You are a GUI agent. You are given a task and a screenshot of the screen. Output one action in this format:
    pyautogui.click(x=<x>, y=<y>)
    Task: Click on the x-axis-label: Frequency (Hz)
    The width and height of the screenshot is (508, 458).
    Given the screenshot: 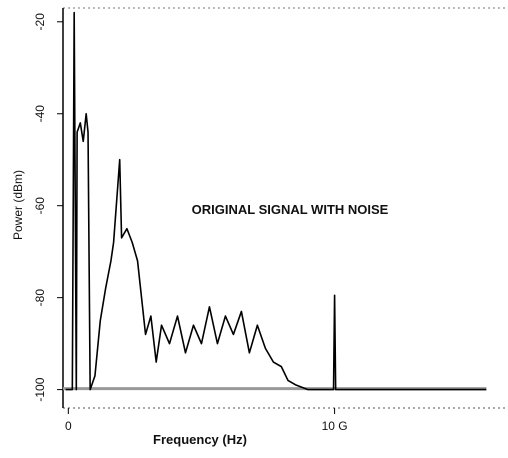 What is the action you would take?
    pyautogui.click(x=200, y=439)
    